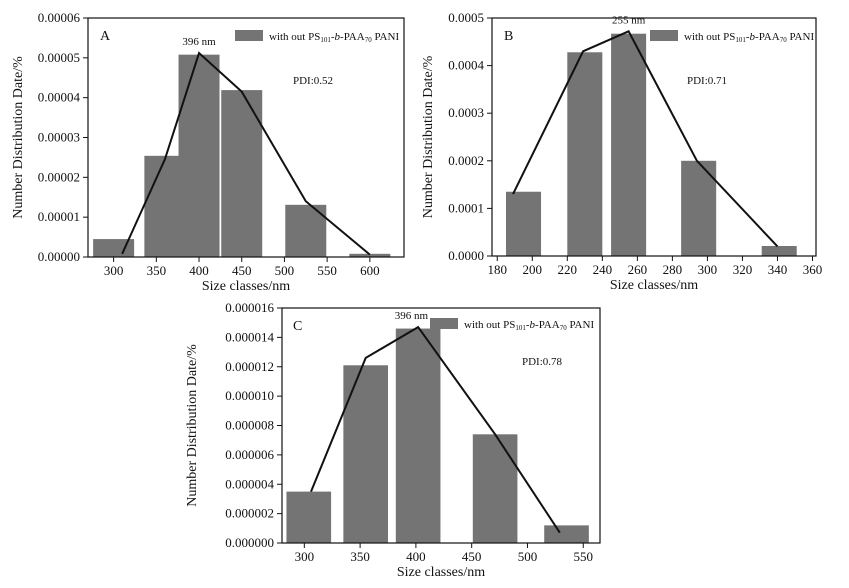  I want to click on y-tick-label: 0.0003, so click(466, 112).